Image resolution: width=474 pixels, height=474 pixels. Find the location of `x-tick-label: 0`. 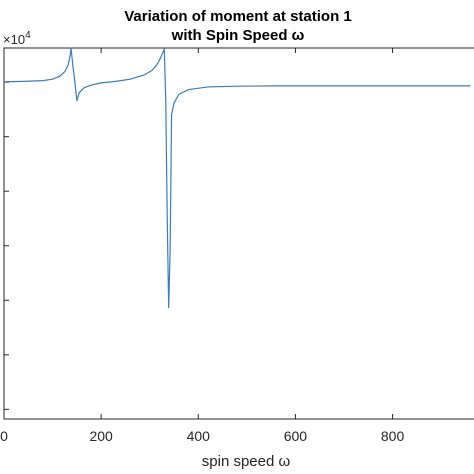

x-tick-label: 0 is located at coordinates (4, 436).